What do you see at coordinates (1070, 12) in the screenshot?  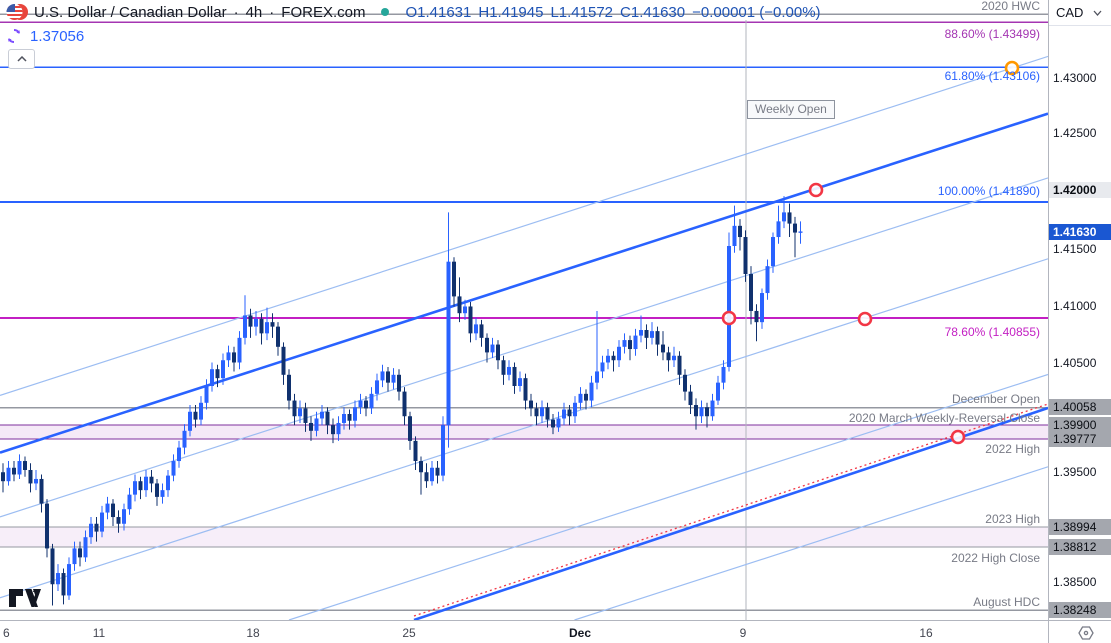 I see `currency-label: CAD` at bounding box center [1070, 12].